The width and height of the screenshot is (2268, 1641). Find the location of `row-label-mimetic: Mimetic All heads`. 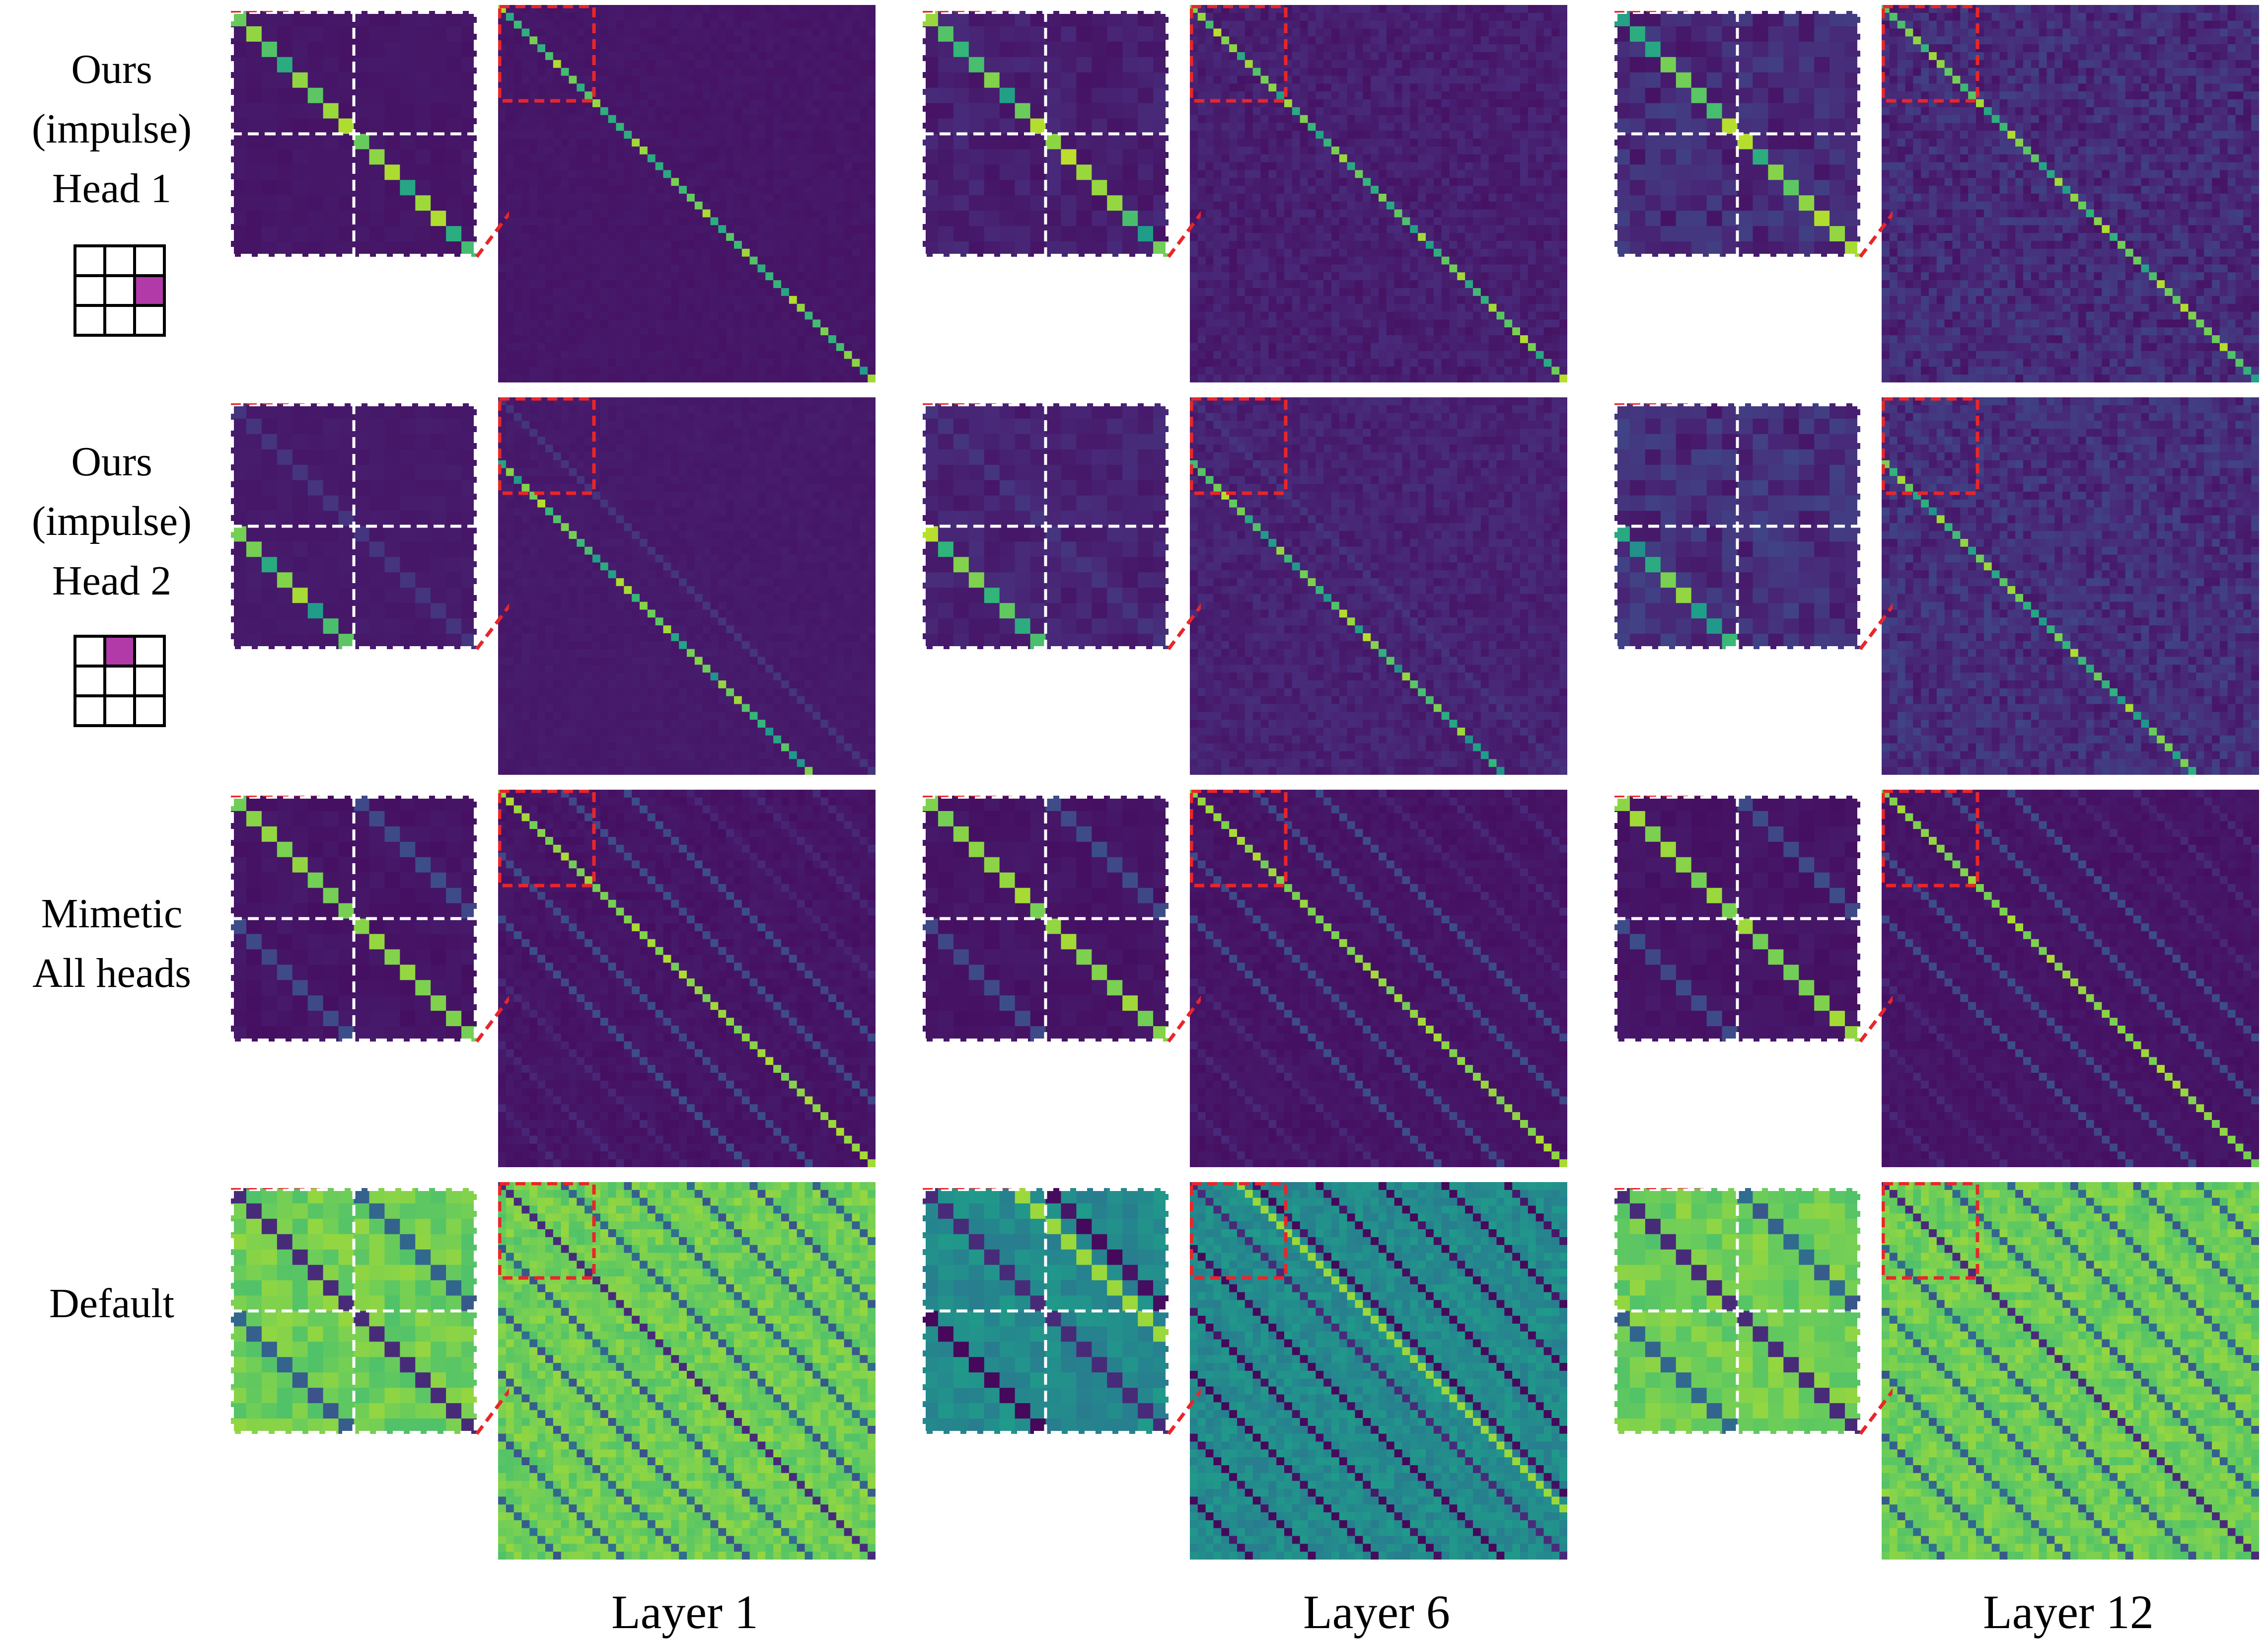

row-label-mimetic: Mimetic All heads is located at coordinates (111, 943).